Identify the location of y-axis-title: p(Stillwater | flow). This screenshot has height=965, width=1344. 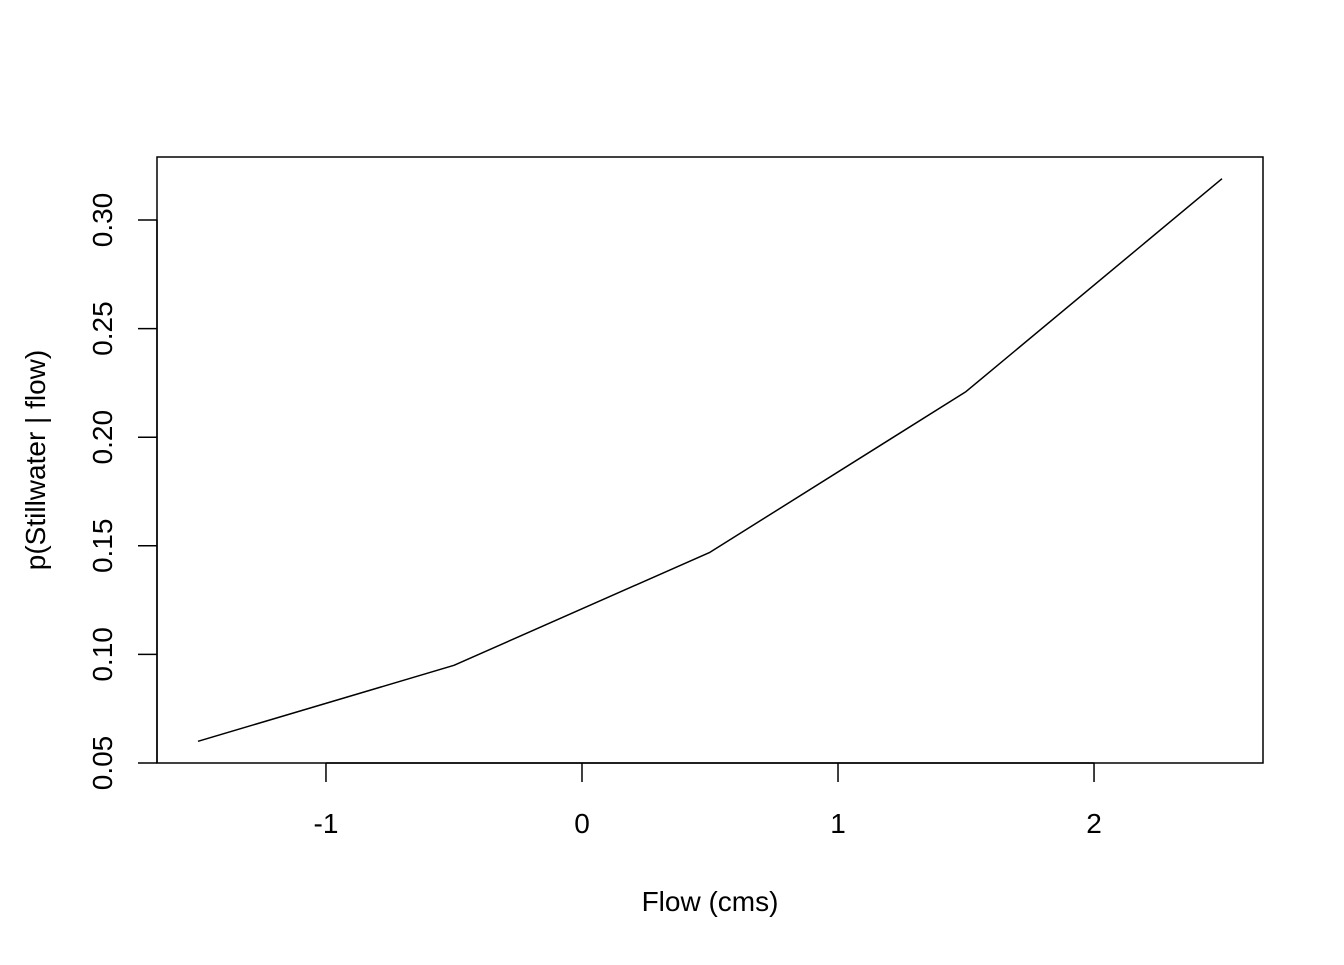
(35, 460).